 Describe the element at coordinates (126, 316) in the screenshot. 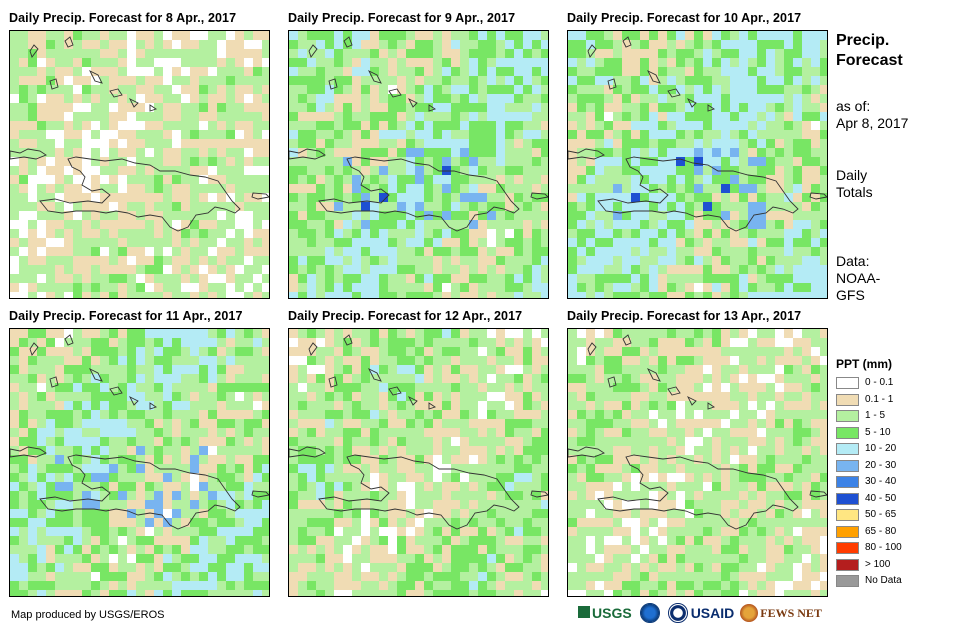

I see `panel-title-4: Daily Precip. Forecast for 11 Apr., 2017` at that location.